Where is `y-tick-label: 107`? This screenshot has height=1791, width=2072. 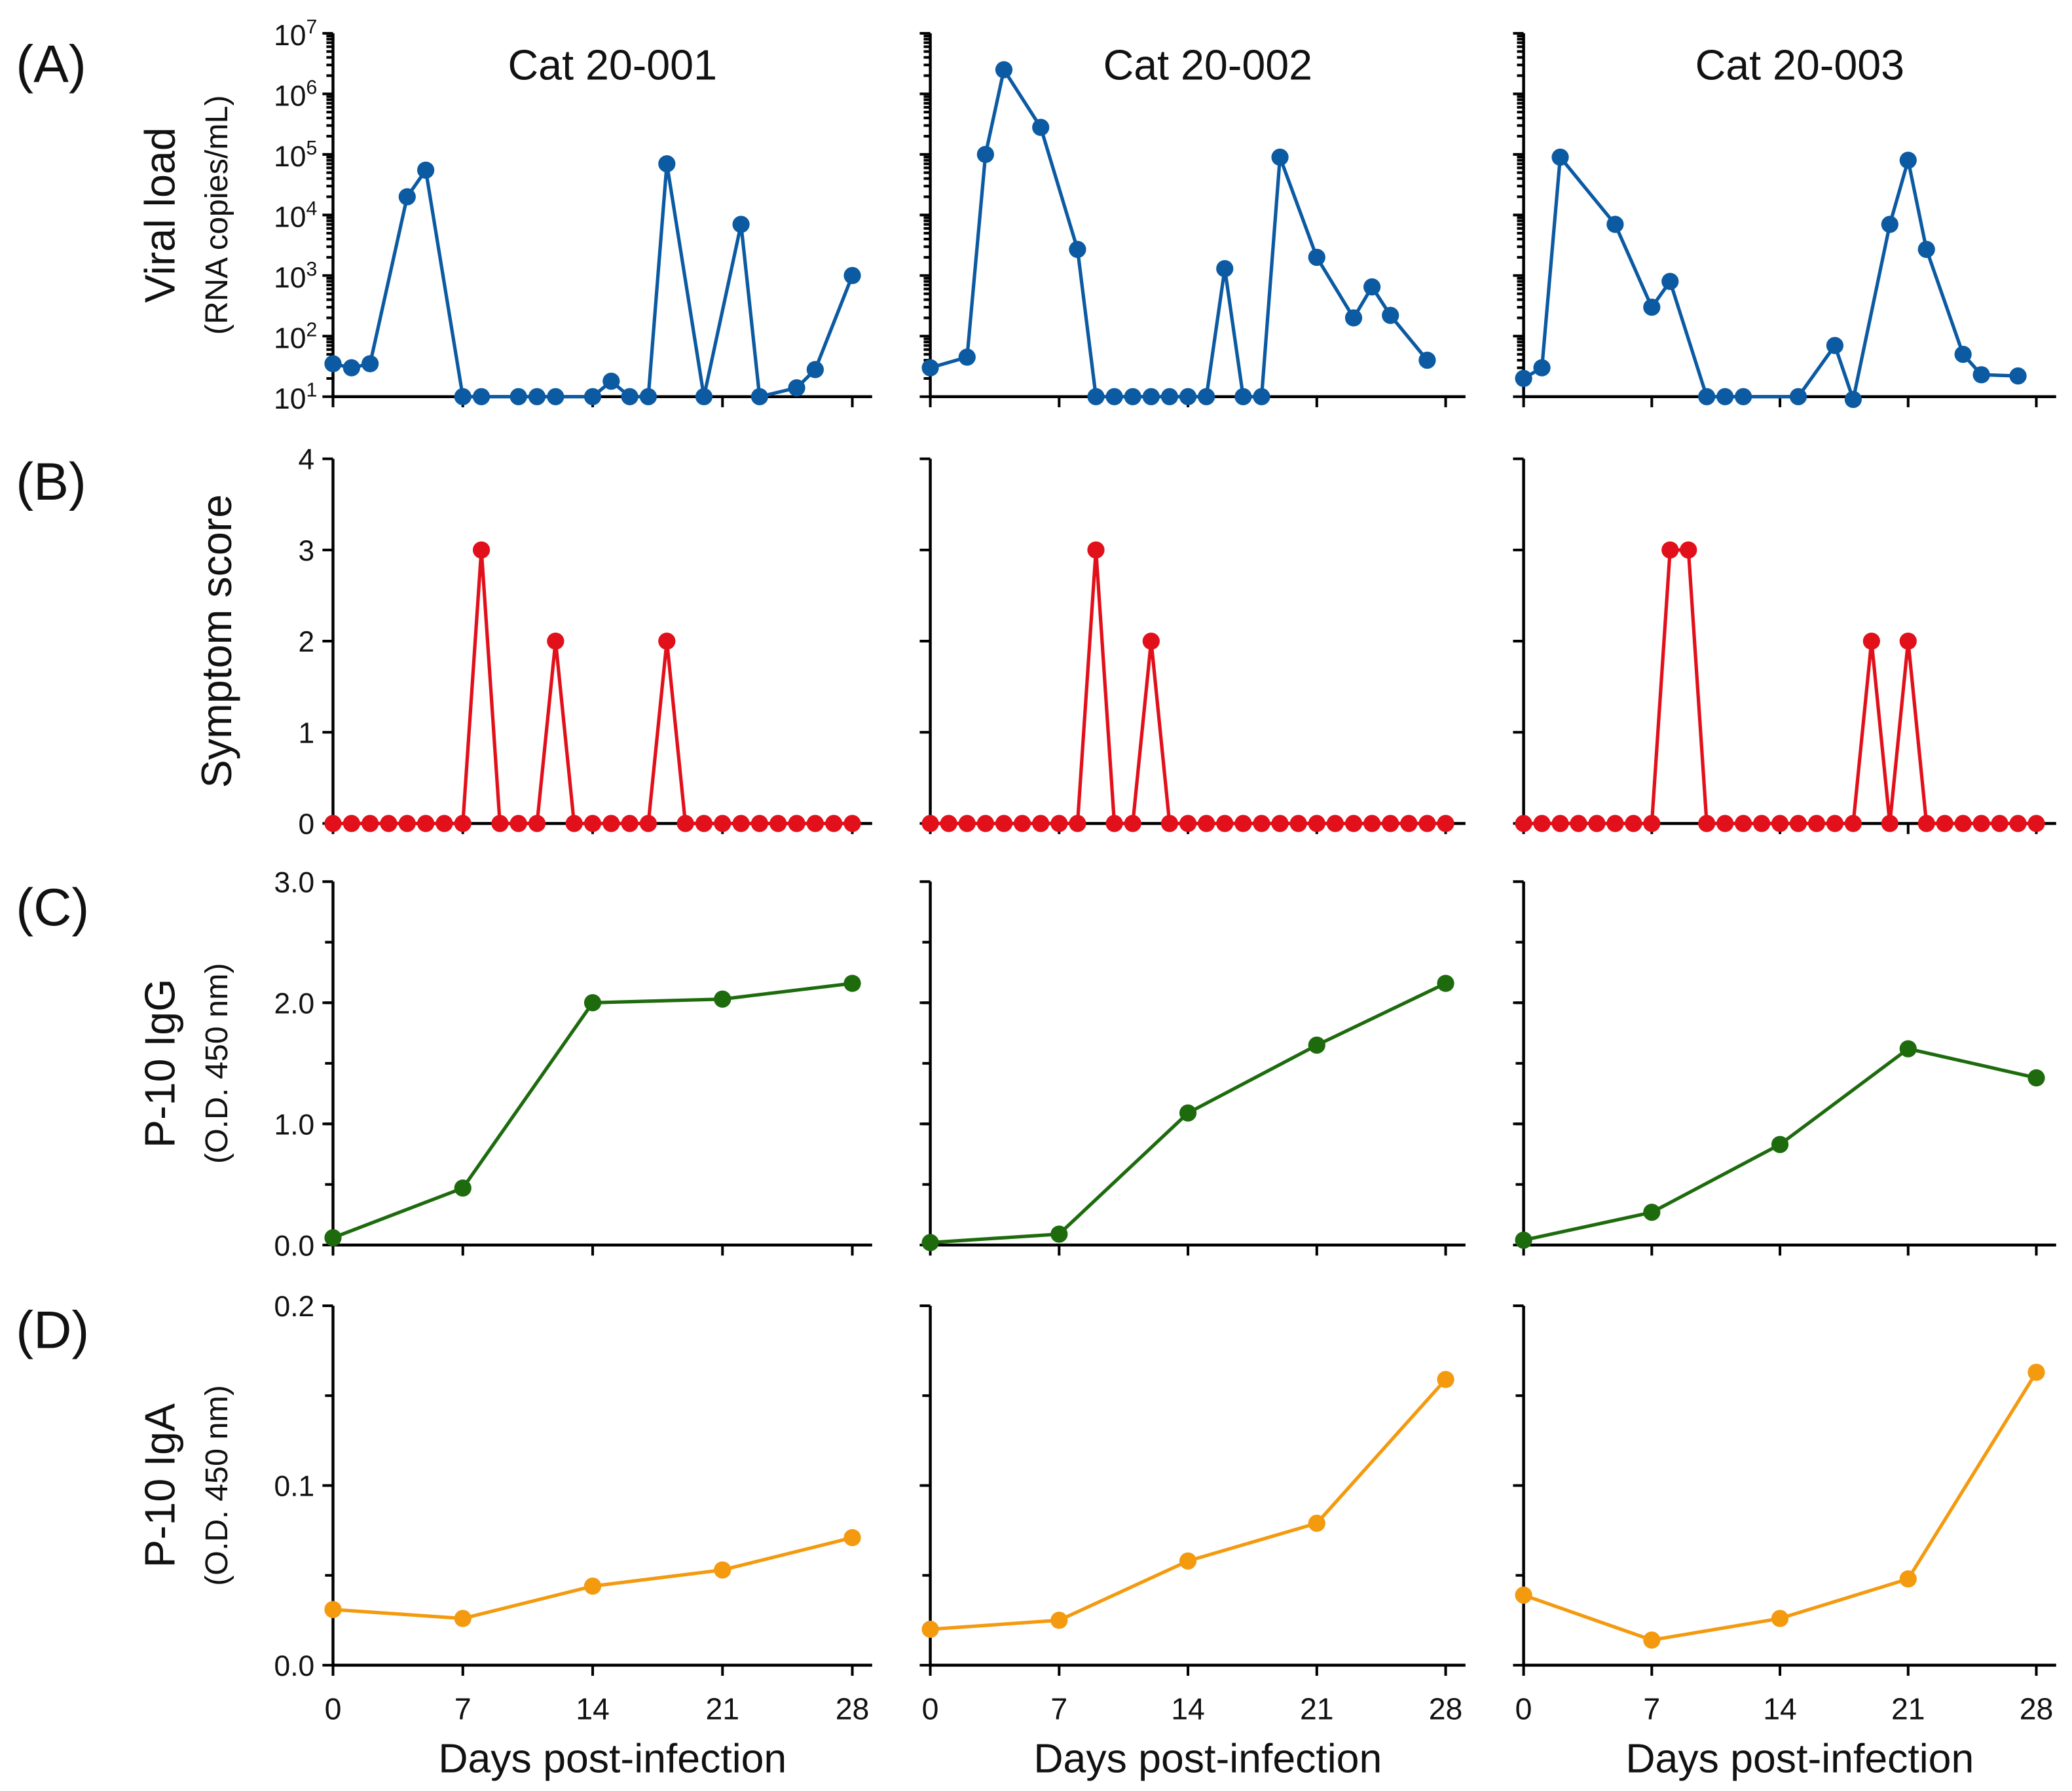
y-tick-label: 107 is located at coordinates (295, 34).